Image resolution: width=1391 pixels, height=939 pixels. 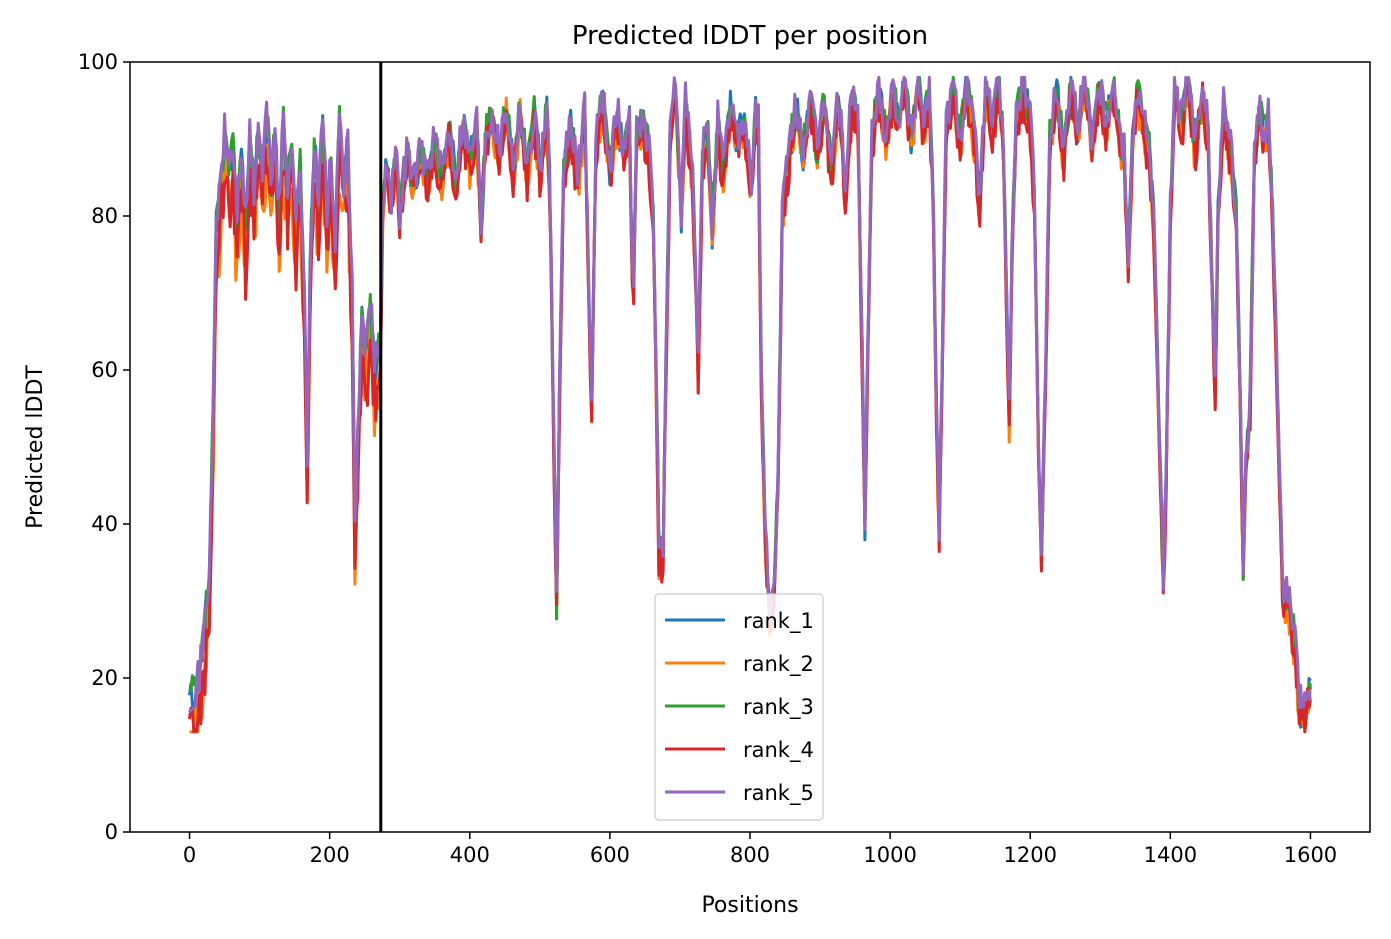 I want to click on x-axis: 0 200 400 600 800 1000 1200 1400 1600, so click(x=760, y=849).